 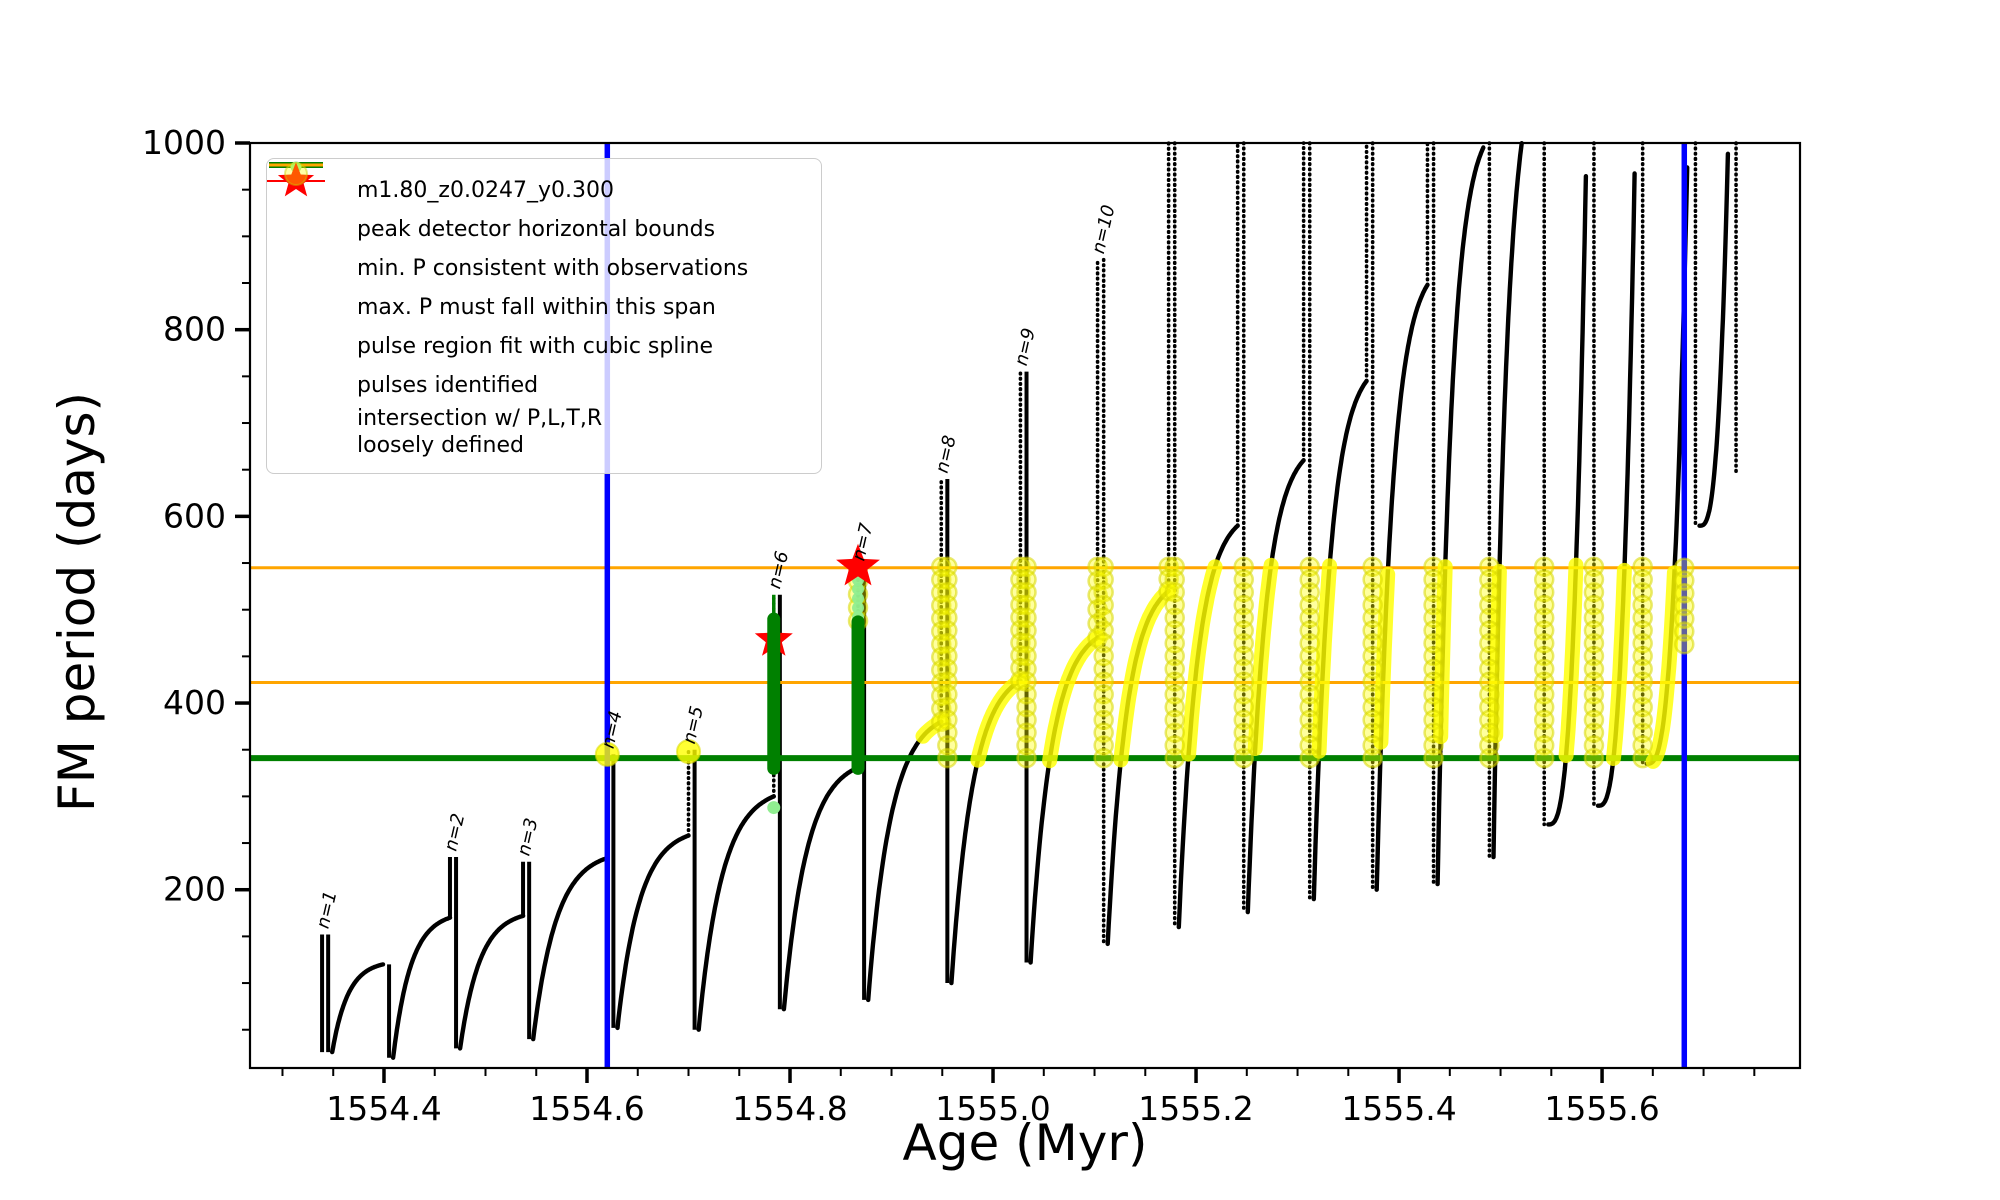 What do you see at coordinates (992, 1108) in the screenshot?
I see `x-tick-label: 1555.0` at bounding box center [992, 1108].